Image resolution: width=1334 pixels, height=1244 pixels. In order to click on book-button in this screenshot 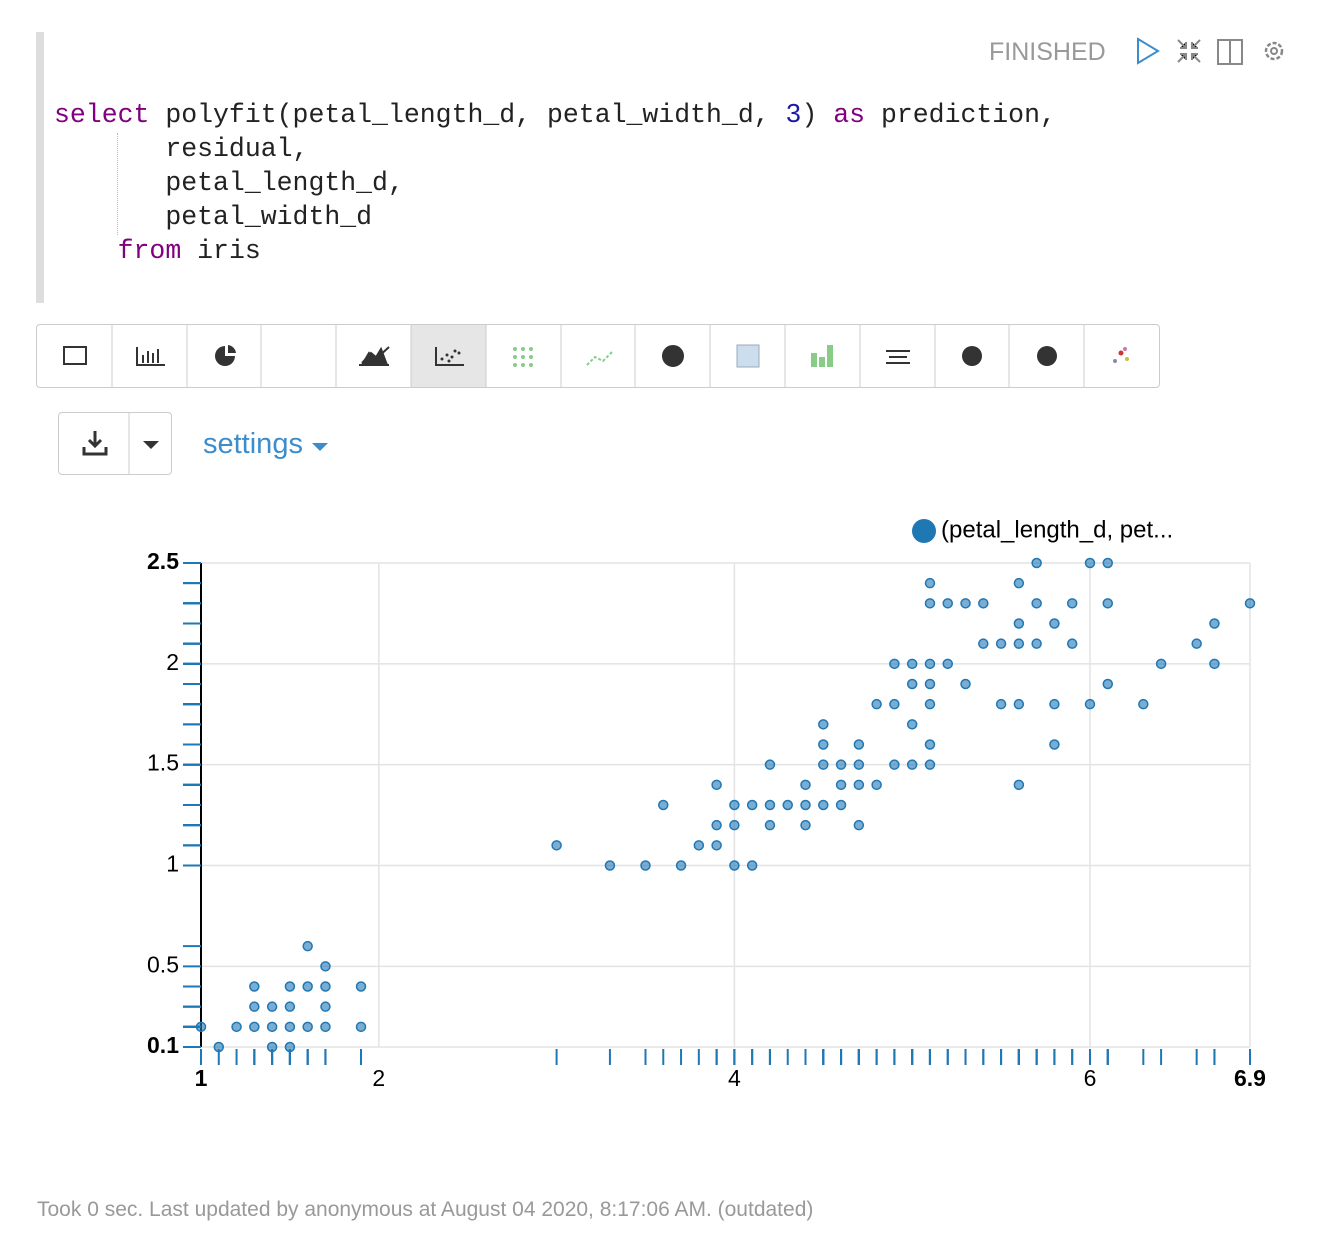, I will do `click(1230, 52)`.